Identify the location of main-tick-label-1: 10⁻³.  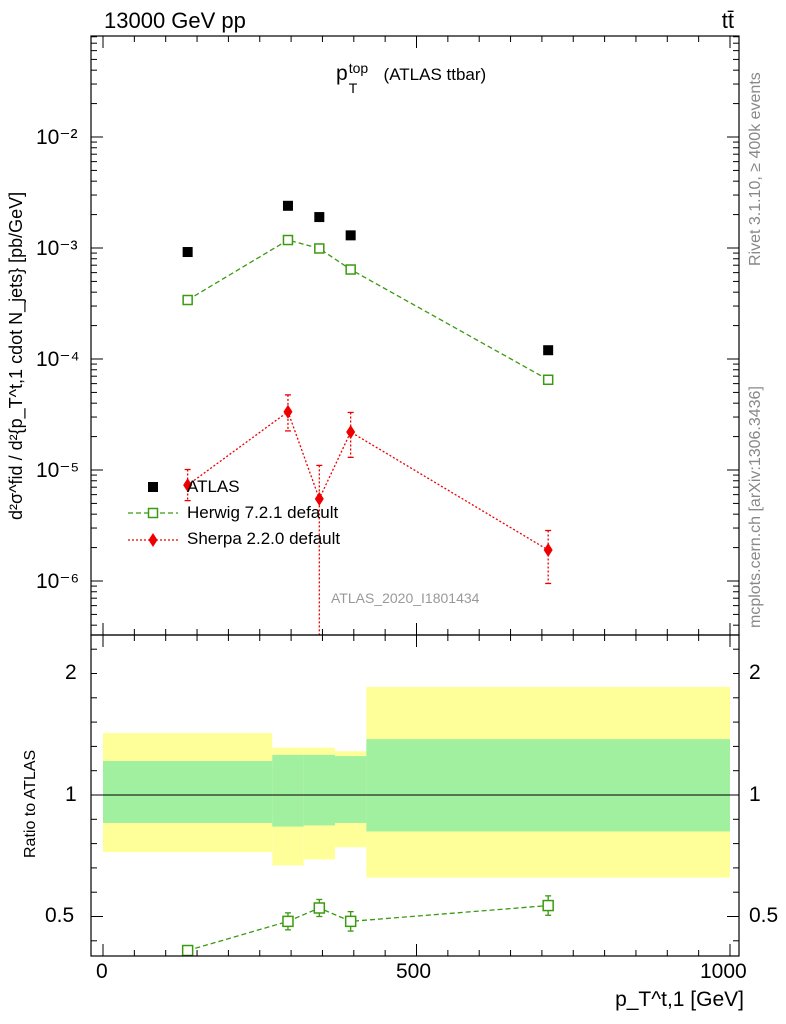
(57, 248).